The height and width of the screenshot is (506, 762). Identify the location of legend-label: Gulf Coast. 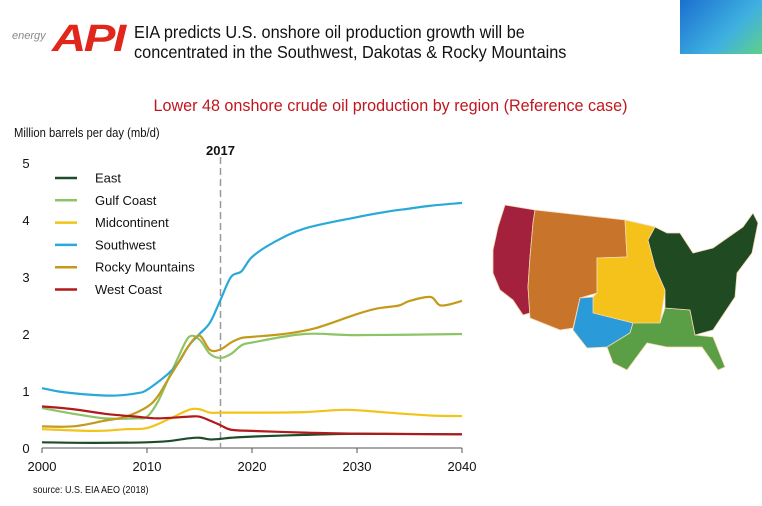
(126, 200).